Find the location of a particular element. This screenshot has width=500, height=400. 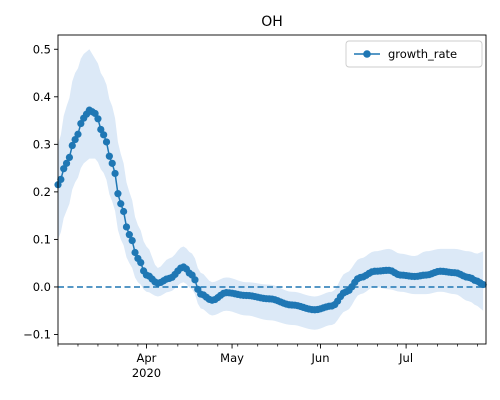

x-tick-label: Apr is located at coordinates (147, 358).